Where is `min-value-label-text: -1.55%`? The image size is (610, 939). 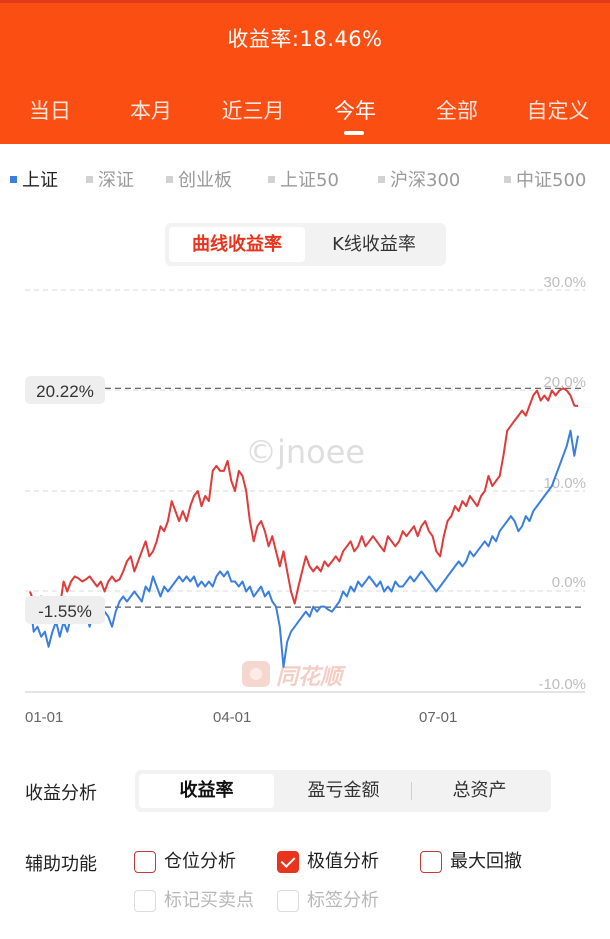
min-value-label-text: -1.55% is located at coordinates (65, 611).